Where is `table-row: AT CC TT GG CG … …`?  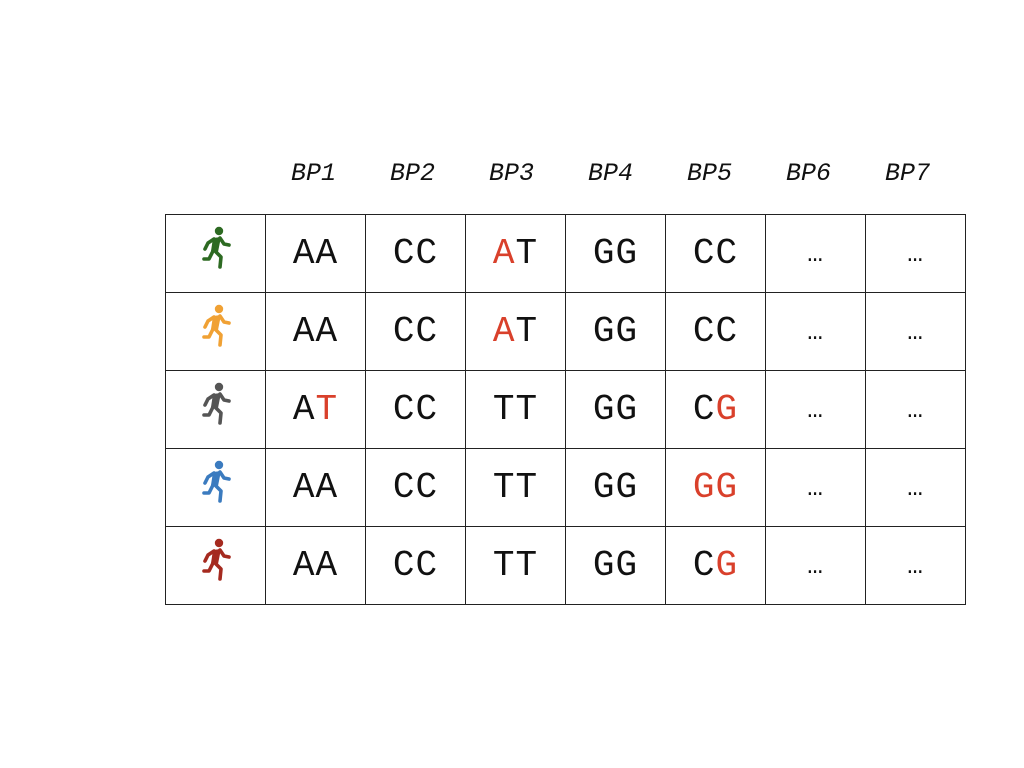
table-row: AT CC TT GG CG … … is located at coordinates (565, 409).